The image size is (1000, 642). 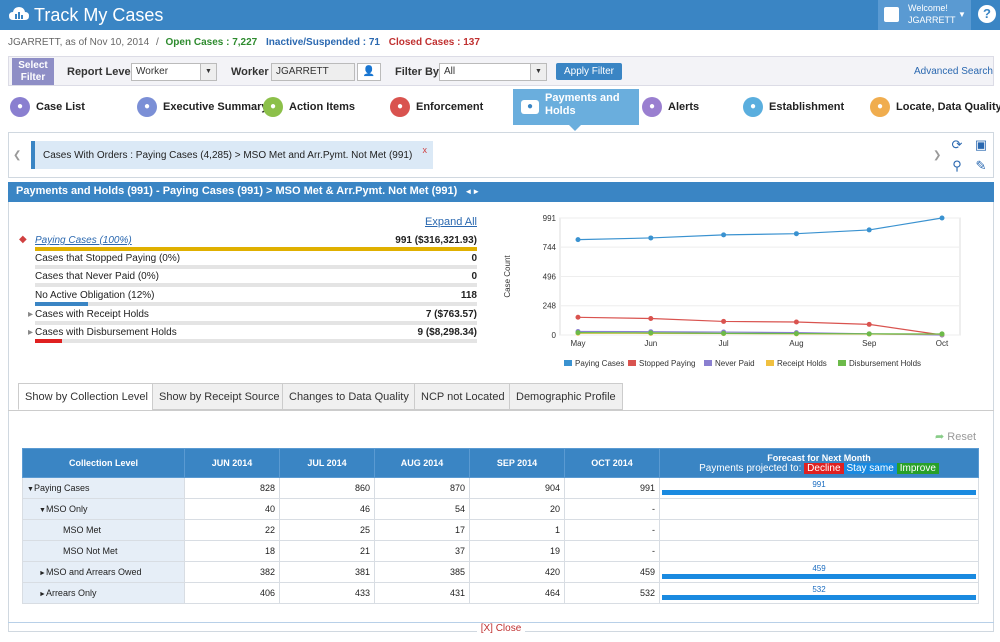 What do you see at coordinates (582, 104) in the screenshot?
I see `tab-label: Payments and Holds` at bounding box center [582, 104].